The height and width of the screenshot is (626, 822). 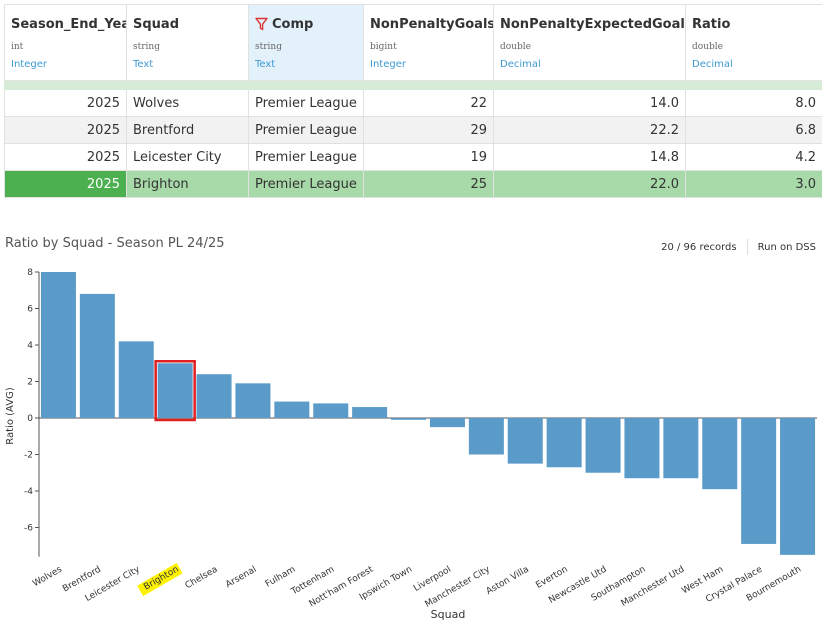 What do you see at coordinates (798, 486) in the screenshot?
I see `bar-bournemouth` at bounding box center [798, 486].